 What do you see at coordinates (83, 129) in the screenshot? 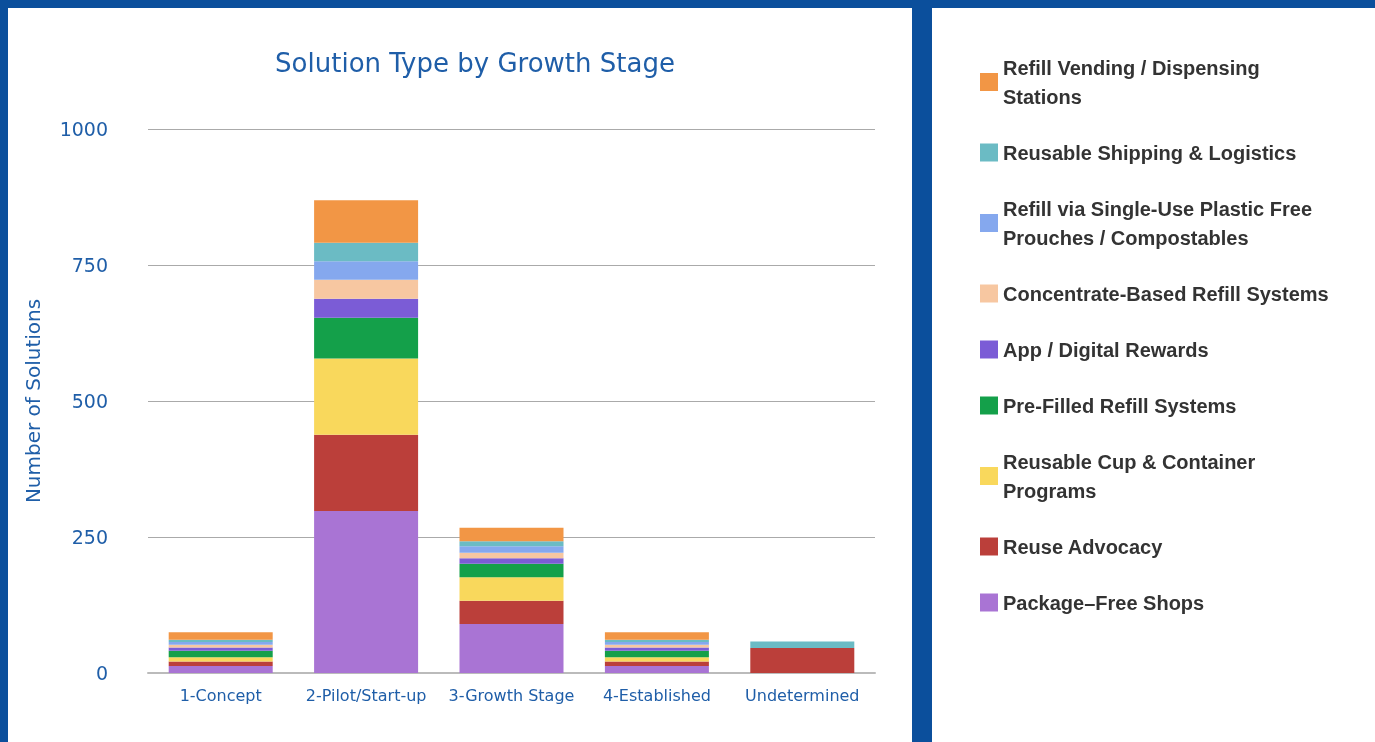
I see `y-tick-label: 1000` at bounding box center [83, 129].